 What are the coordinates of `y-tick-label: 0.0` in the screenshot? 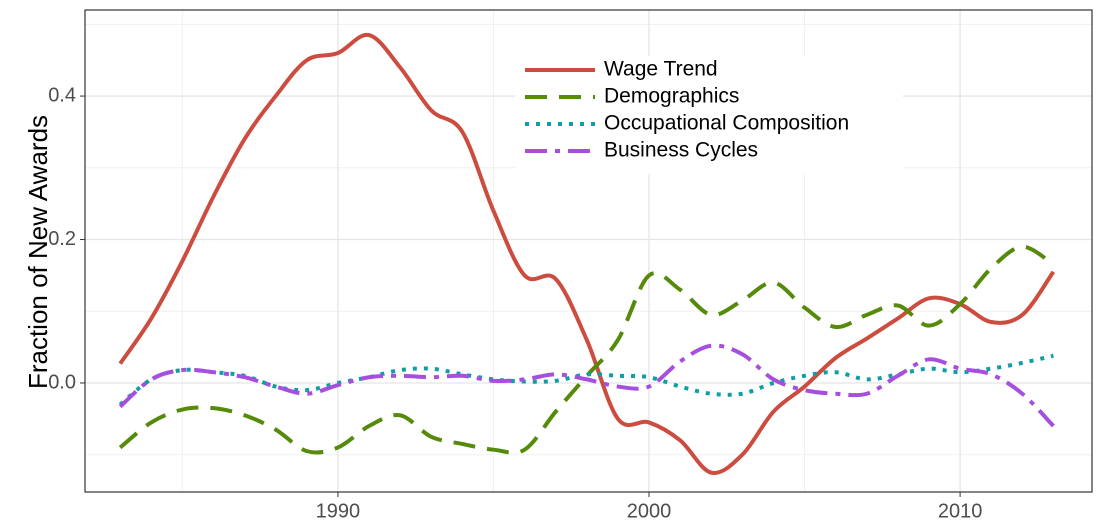 It's located at (62, 382).